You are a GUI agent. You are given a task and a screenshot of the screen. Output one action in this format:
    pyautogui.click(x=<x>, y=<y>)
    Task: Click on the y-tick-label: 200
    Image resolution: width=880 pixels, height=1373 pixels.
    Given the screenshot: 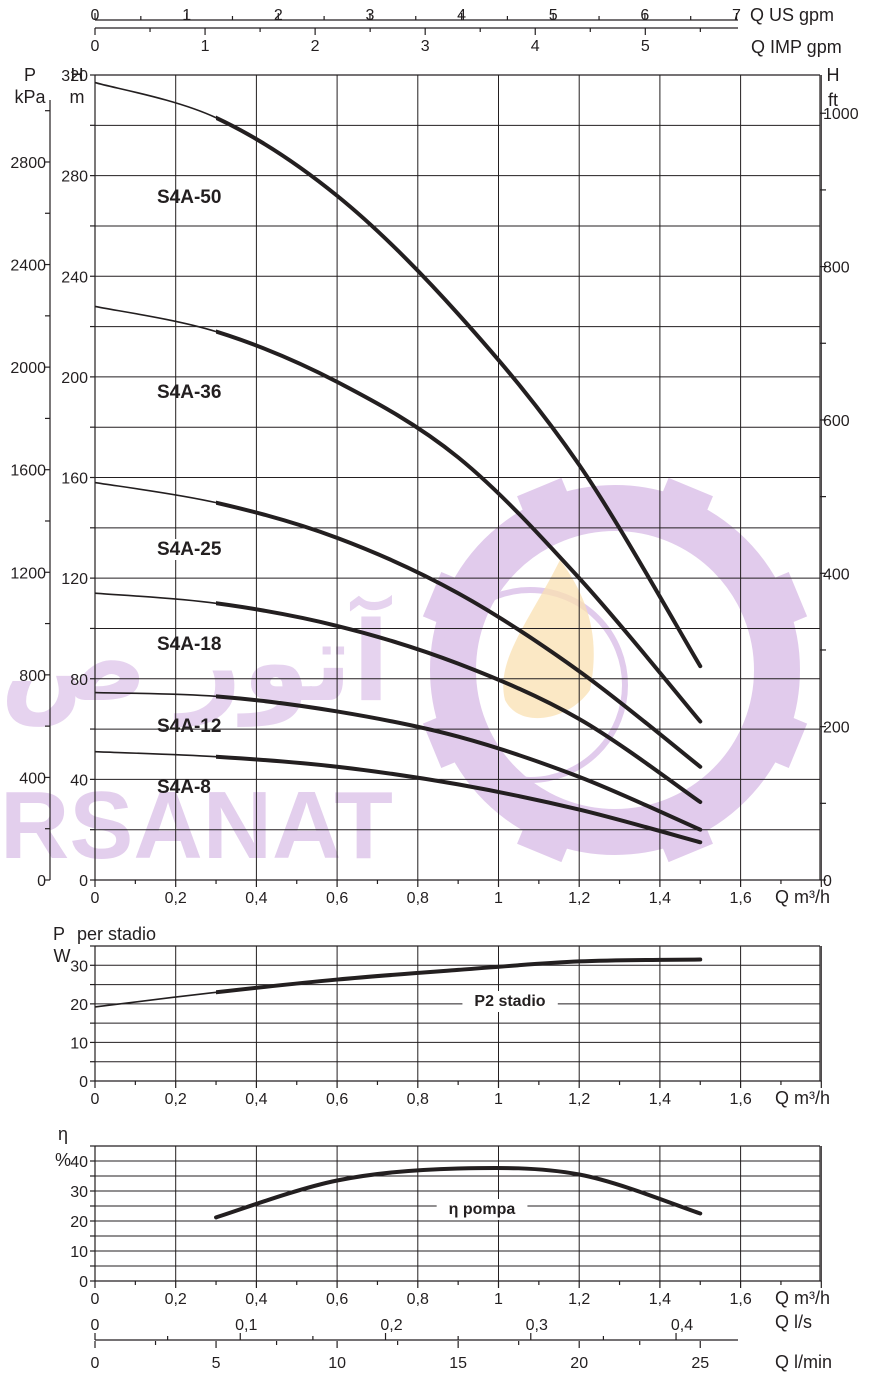 What is the action you would take?
    pyautogui.click(x=74, y=378)
    